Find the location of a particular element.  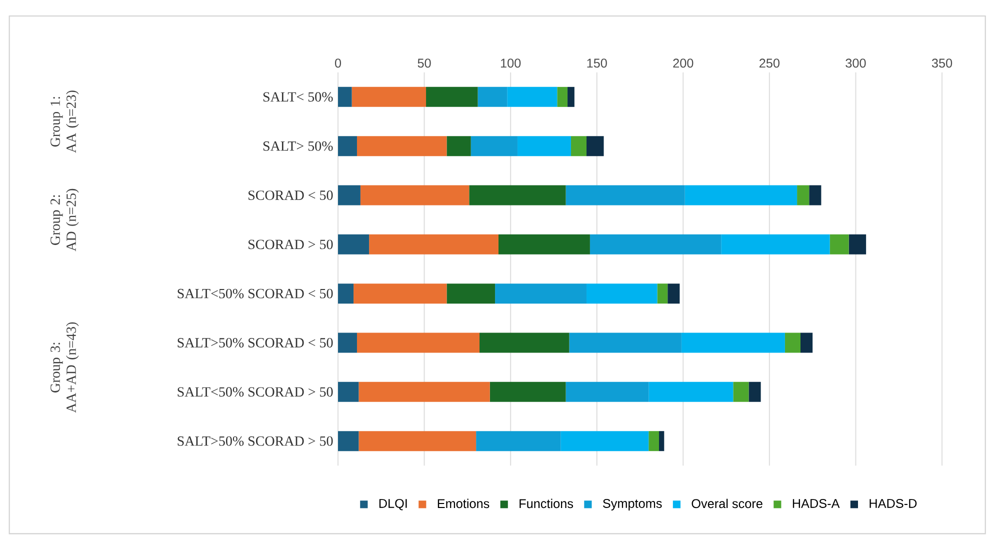

text: Group 3: AA+AD (n=43) is located at coordinates (64, 367).